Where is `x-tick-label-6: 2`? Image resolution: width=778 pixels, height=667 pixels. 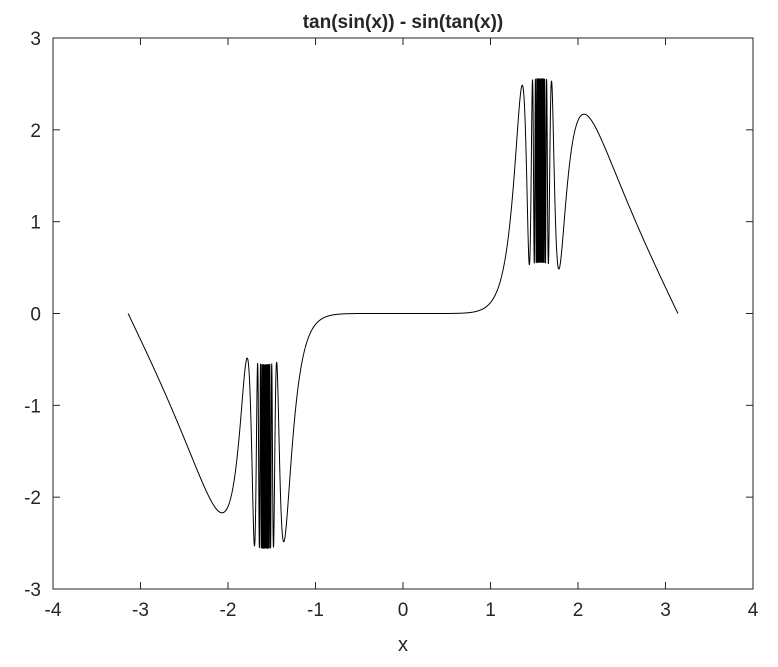
x-tick-label-6: 2 is located at coordinates (578, 610).